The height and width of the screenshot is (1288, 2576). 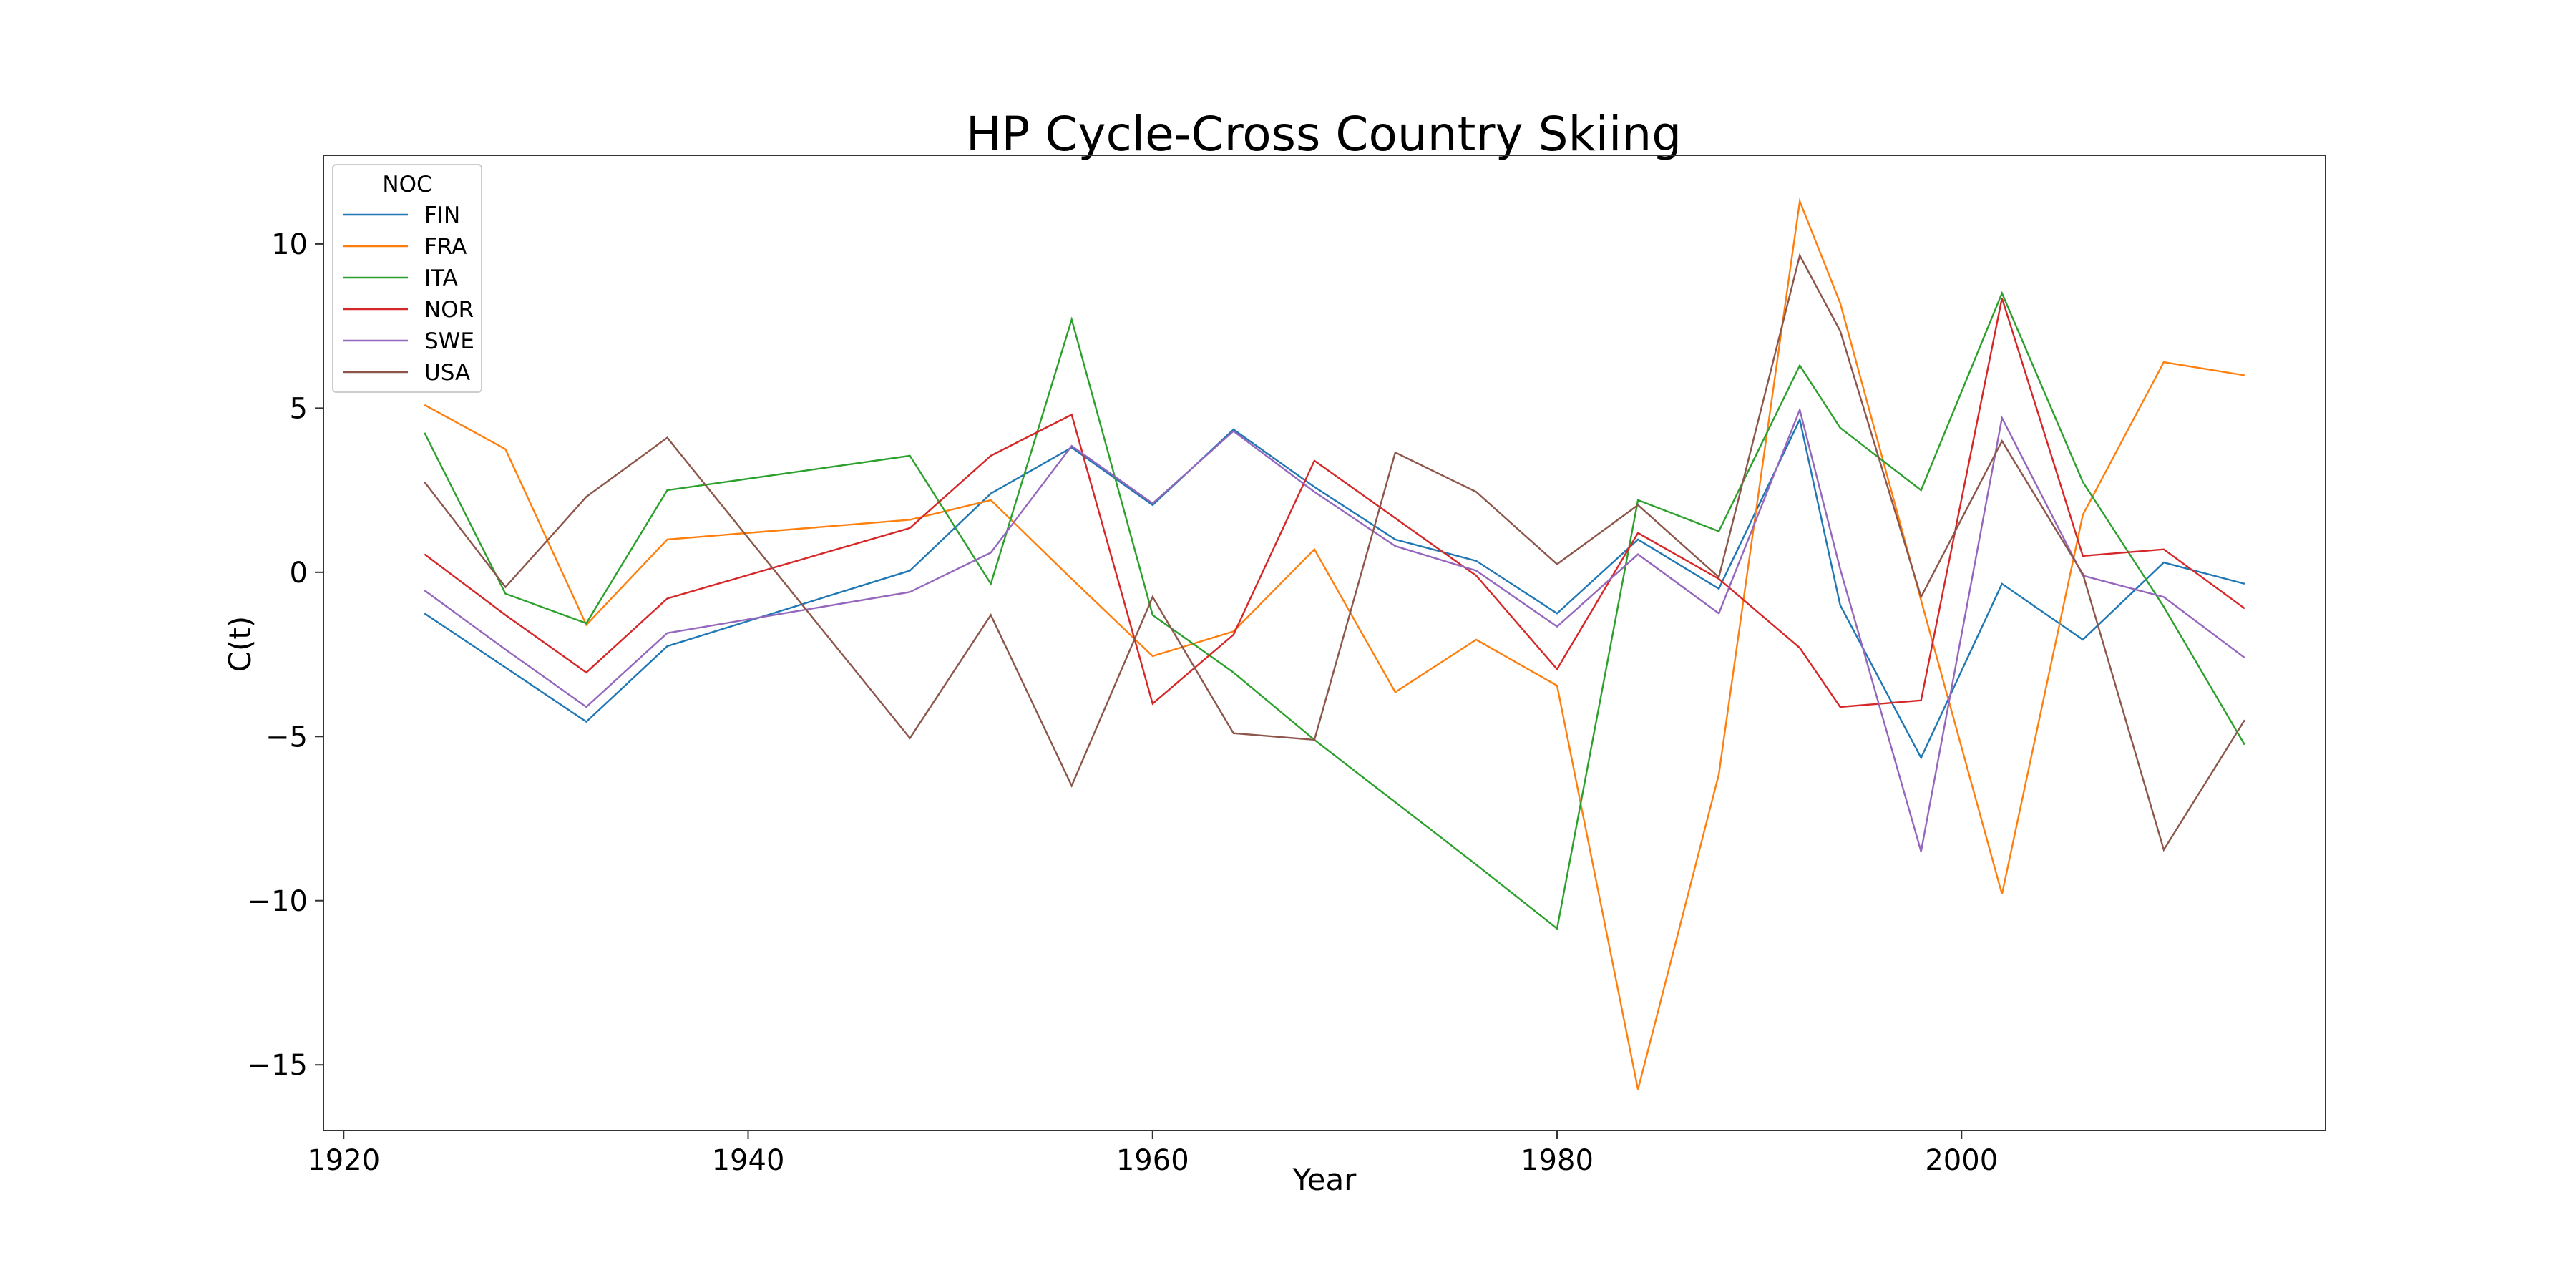 I want to click on legend: NOC FIN FRA ITA NOR SWE USA, so click(x=407, y=278).